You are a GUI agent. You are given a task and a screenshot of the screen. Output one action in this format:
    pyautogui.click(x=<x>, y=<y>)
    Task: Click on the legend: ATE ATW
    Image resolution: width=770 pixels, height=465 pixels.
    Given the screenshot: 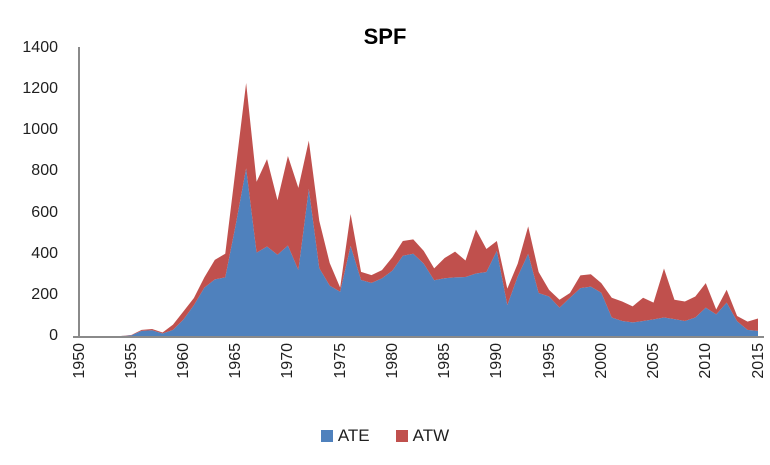 What is the action you would take?
    pyautogui.click(x=385, y=436)
    